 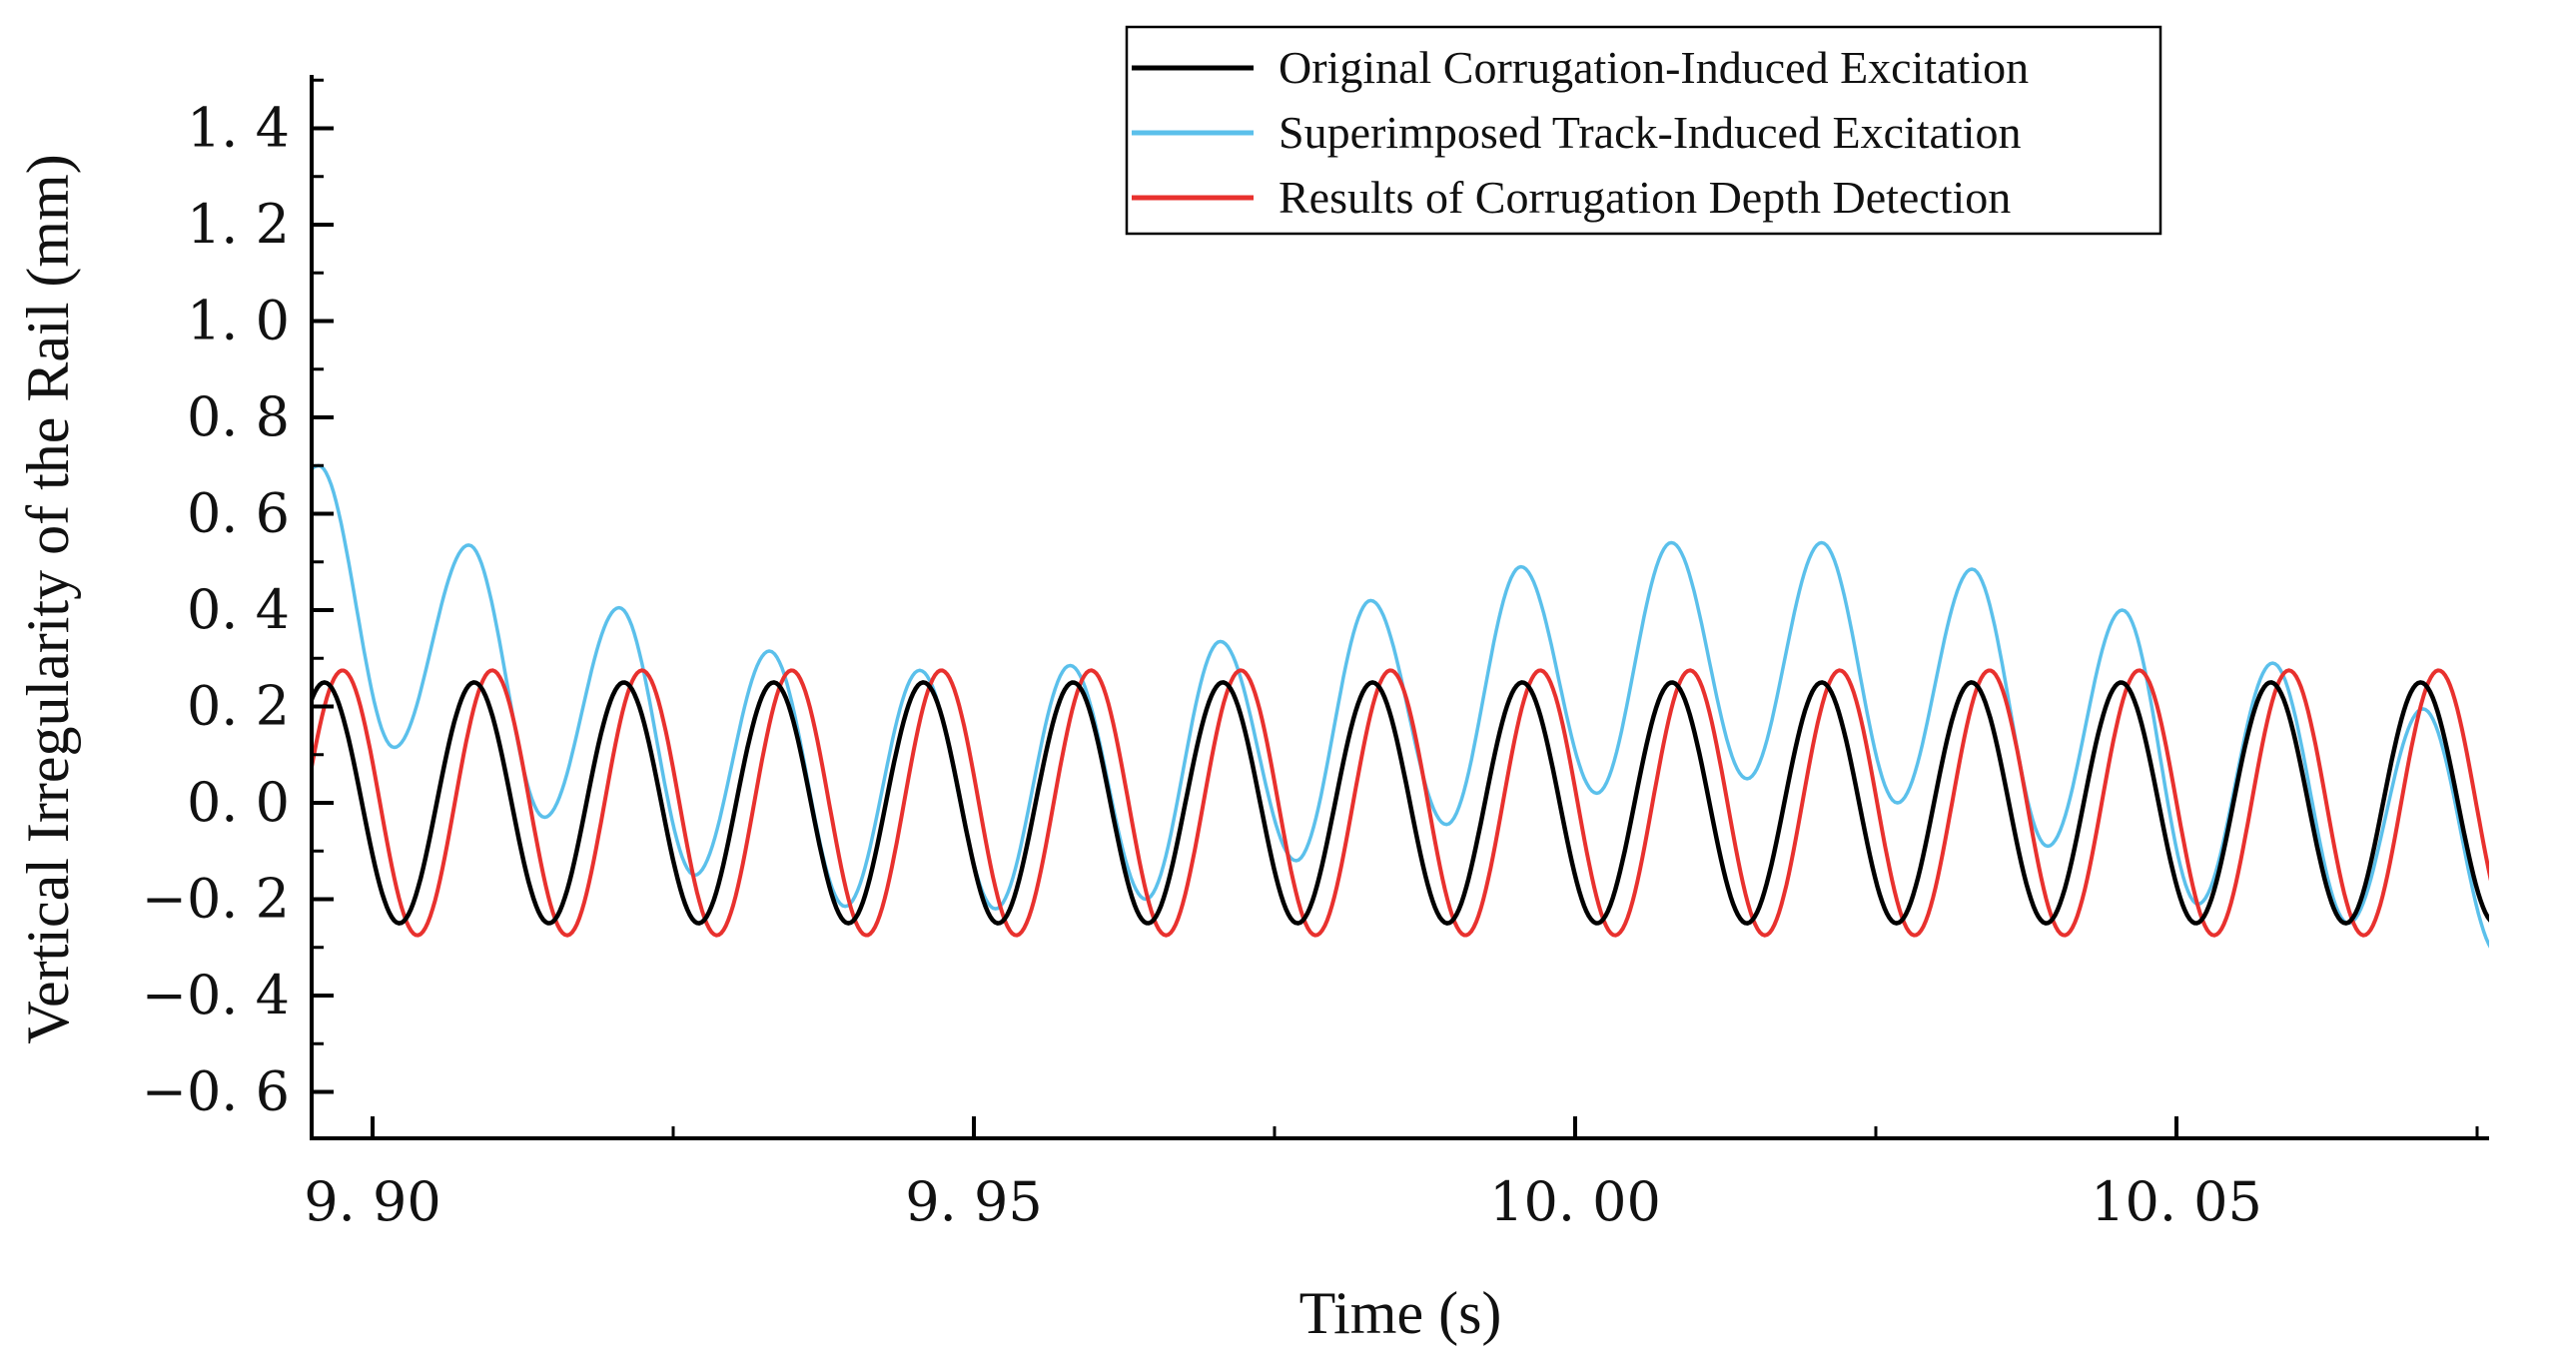 I want to click on y-tick-label: 0. 6, so click(x=239, y=513).